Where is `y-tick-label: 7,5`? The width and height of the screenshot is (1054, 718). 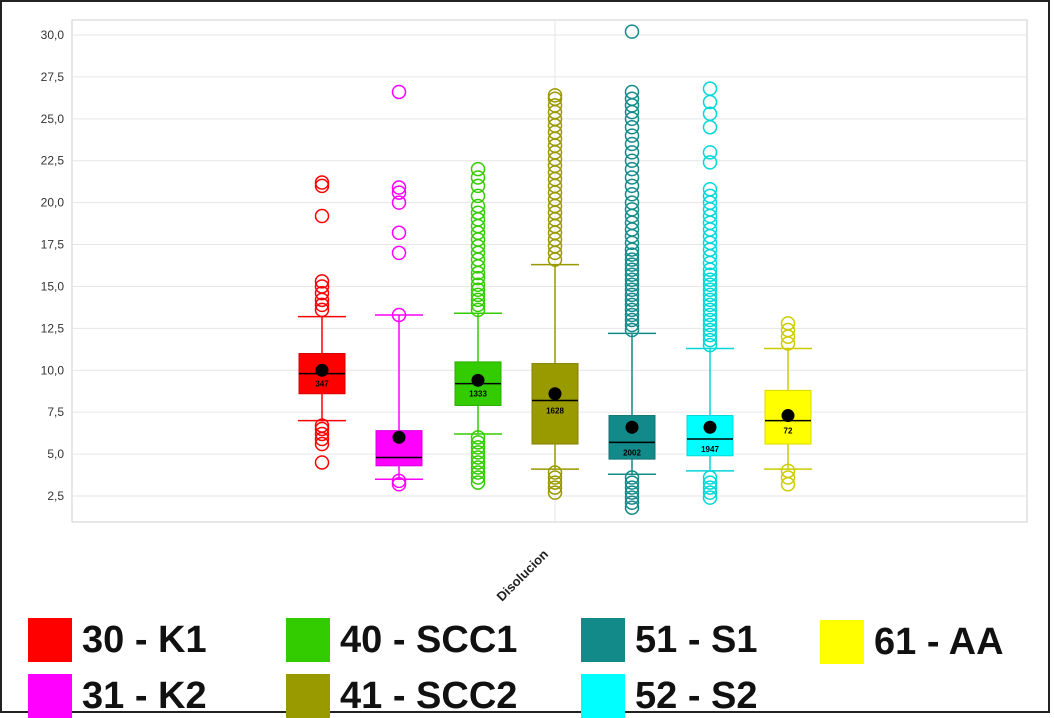 y-tick-label: 7,5 is located at coordinates (55, 412).